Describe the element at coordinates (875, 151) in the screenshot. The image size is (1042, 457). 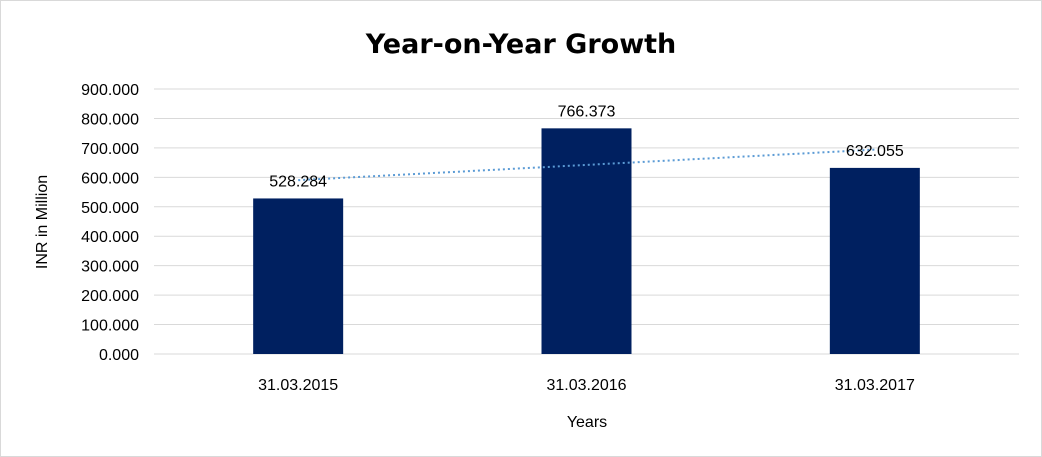
I see `data-label: 632.055` at that location.